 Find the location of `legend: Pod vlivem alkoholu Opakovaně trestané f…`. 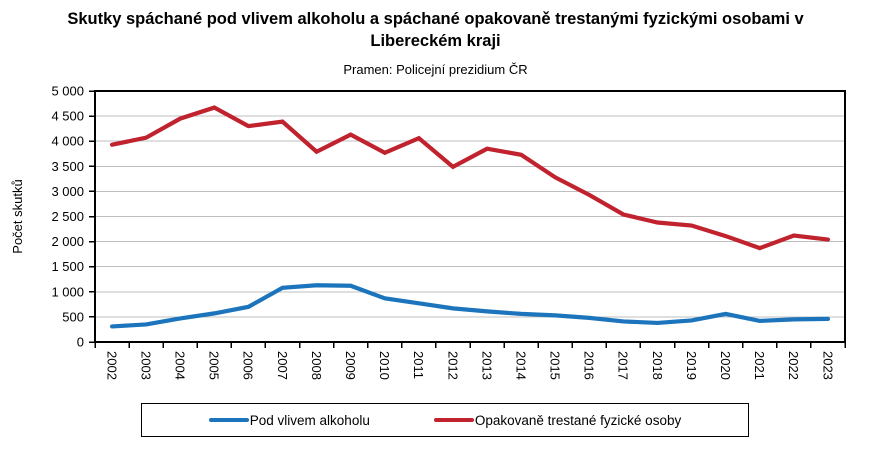

legend: Pod vlivem alkoholu Opakovaně trestané f… is located at coordinates (445, 420).